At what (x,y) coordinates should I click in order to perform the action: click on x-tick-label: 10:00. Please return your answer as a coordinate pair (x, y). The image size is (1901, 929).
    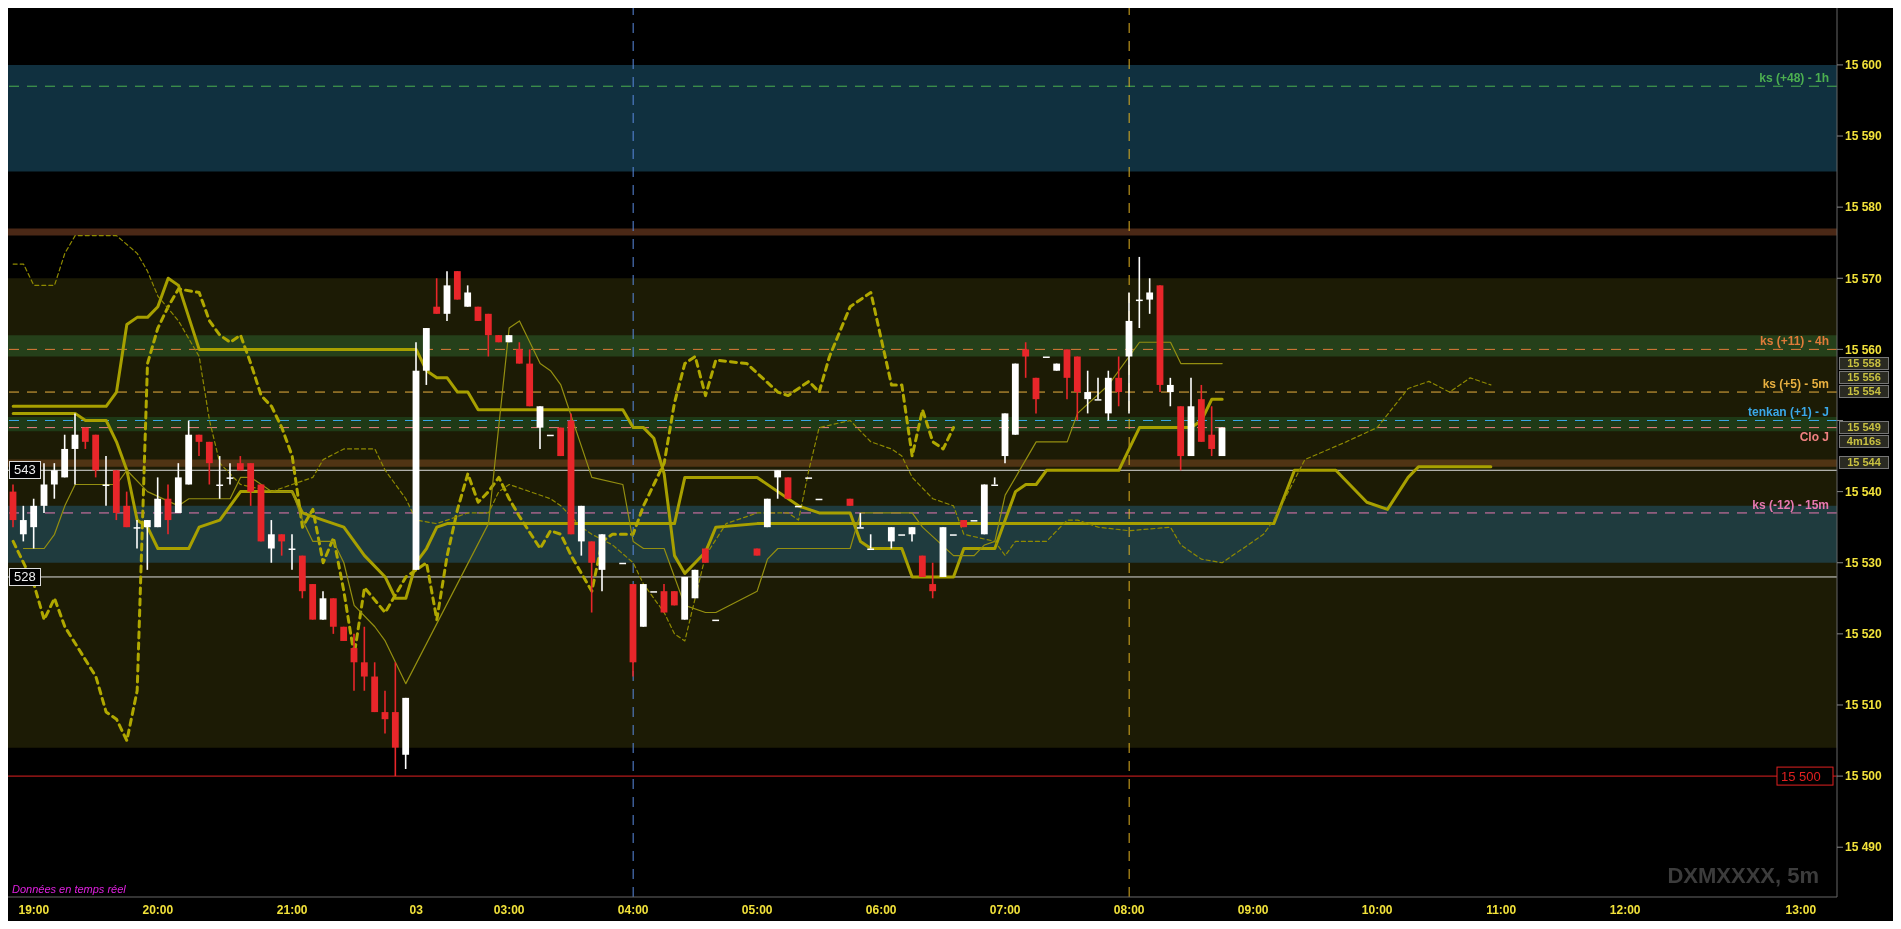
    Looking at the image, I should click on (1377, 909).